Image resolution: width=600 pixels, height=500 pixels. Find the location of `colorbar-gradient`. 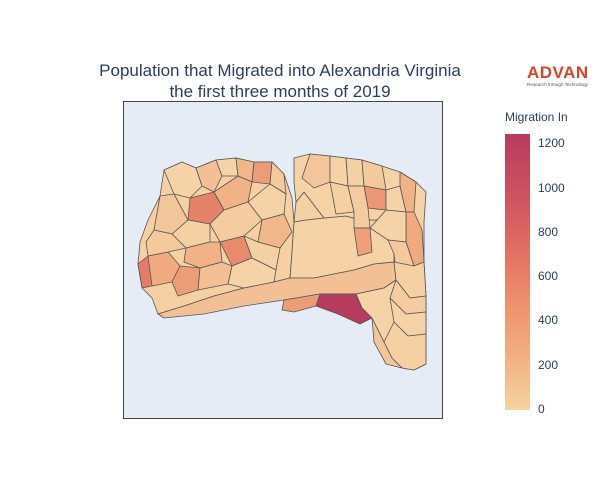

colorbar-gradient is located at coordinates (517, 272).